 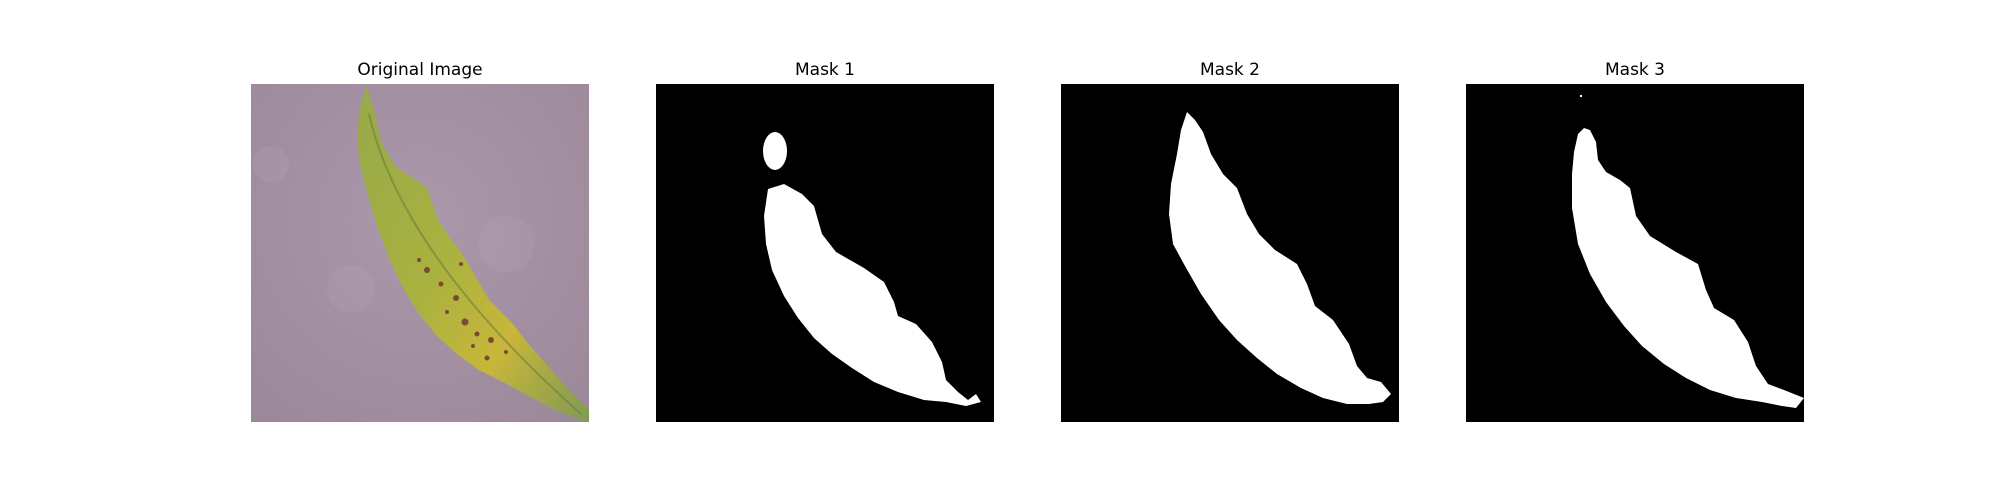 I want to click on panel-title: Mask 2, so click(x=1229, y=70).